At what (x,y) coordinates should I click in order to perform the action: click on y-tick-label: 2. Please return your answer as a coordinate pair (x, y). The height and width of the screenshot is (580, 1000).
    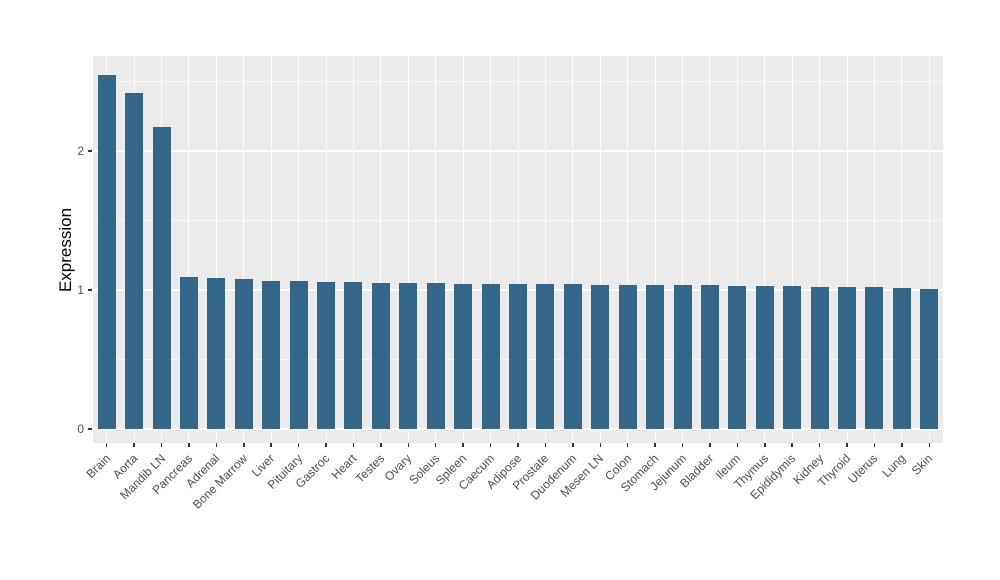
    Looking at the image, I should click on (80, 151).